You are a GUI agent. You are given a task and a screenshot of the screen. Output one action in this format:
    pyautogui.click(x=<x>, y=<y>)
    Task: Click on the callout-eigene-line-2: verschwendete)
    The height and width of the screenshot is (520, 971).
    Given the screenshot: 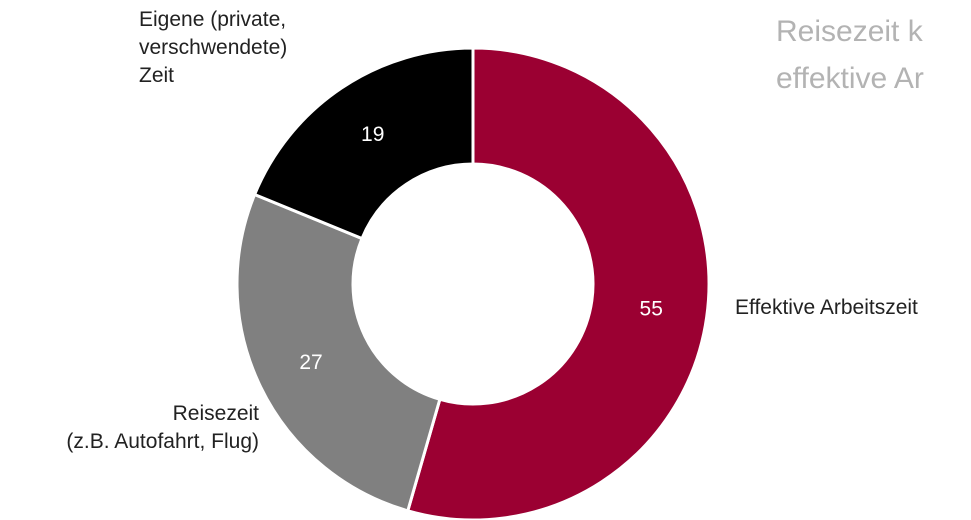 What is the action you would take?
    pyautogui.click(x=213, y=47)
    